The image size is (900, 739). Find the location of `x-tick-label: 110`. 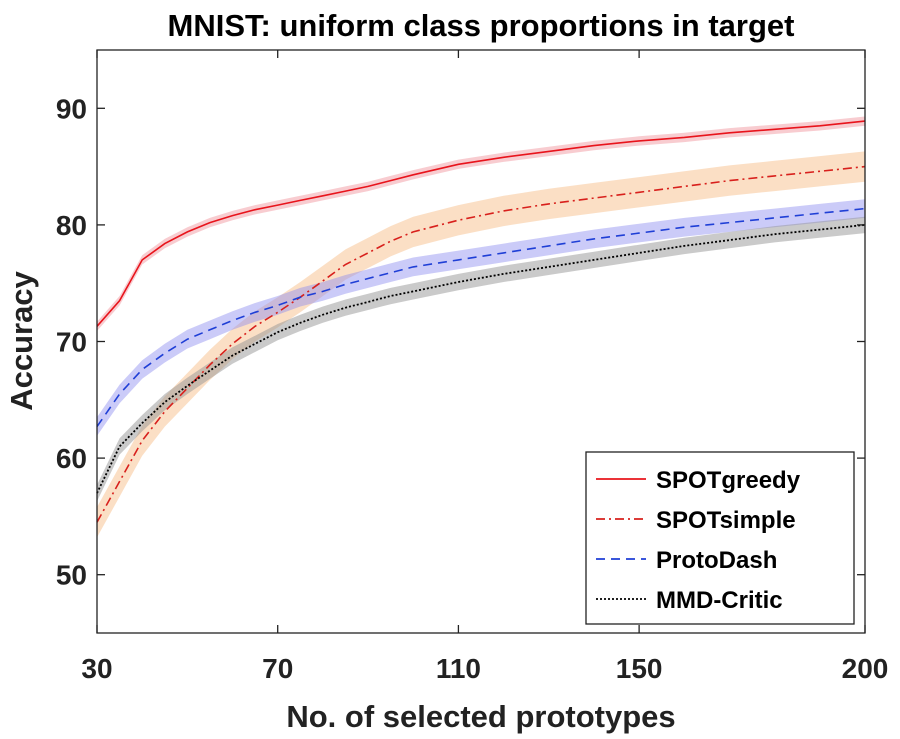

x-tick-label: 110 is located at coordinates (458, 668).